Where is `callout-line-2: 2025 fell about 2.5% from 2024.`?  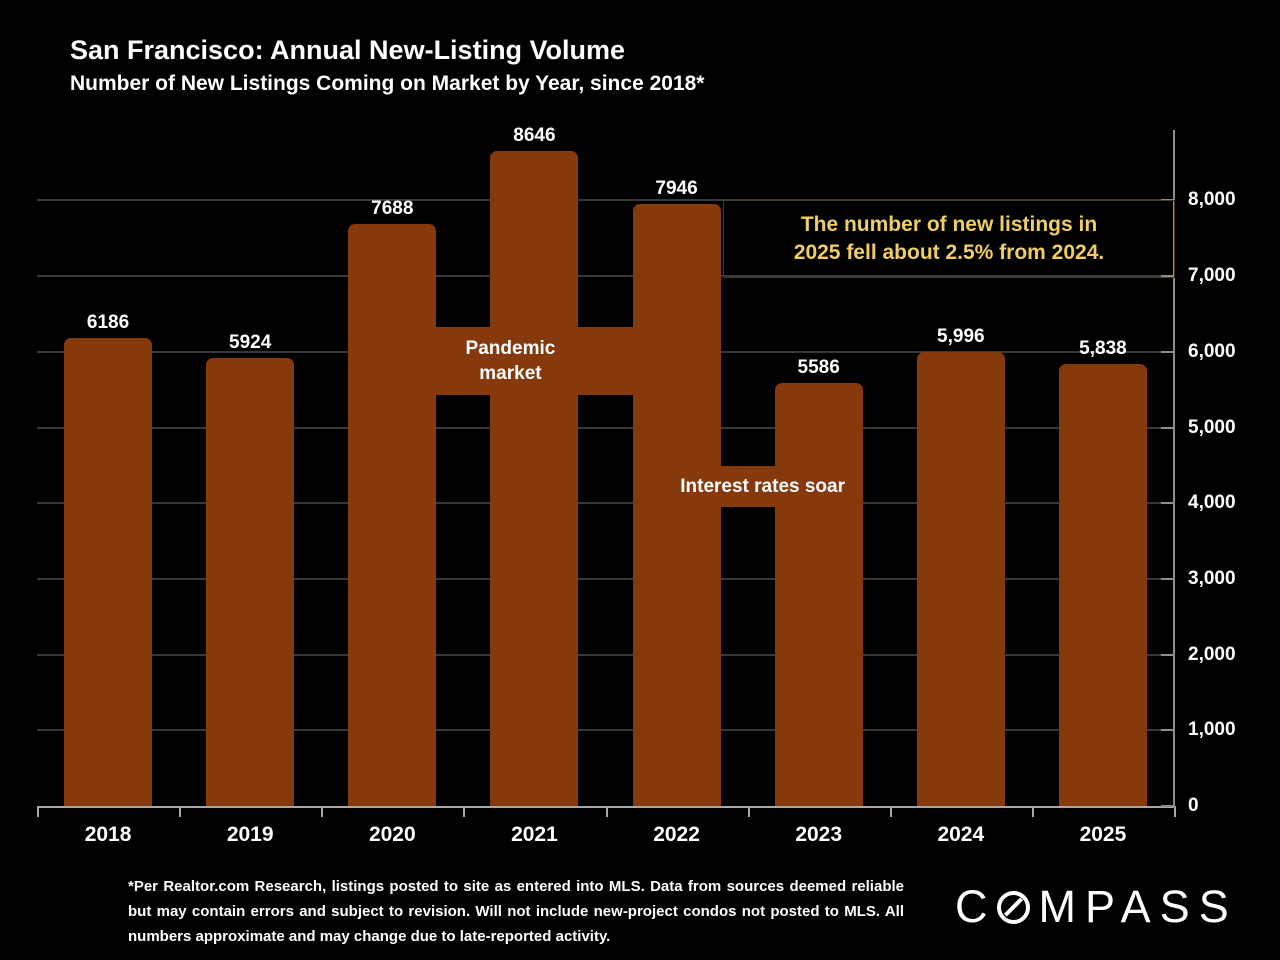
callout-line-2: 2025 fell about 2.5% from 2024. is located at coordinates (949, 252).